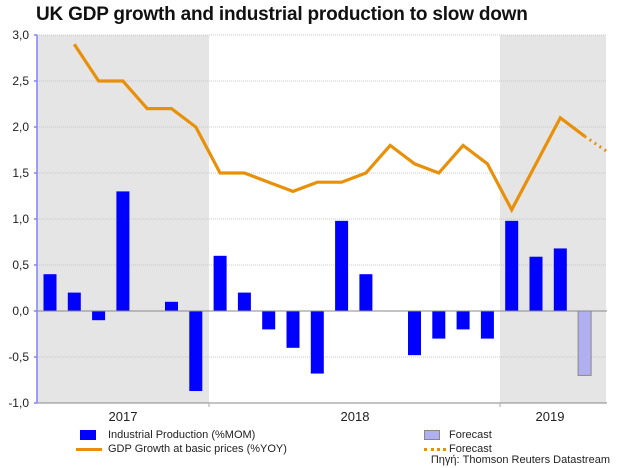 The image size is (624, 468). I want to click on legend-swatch-forecast-bar, so click(432, 435).